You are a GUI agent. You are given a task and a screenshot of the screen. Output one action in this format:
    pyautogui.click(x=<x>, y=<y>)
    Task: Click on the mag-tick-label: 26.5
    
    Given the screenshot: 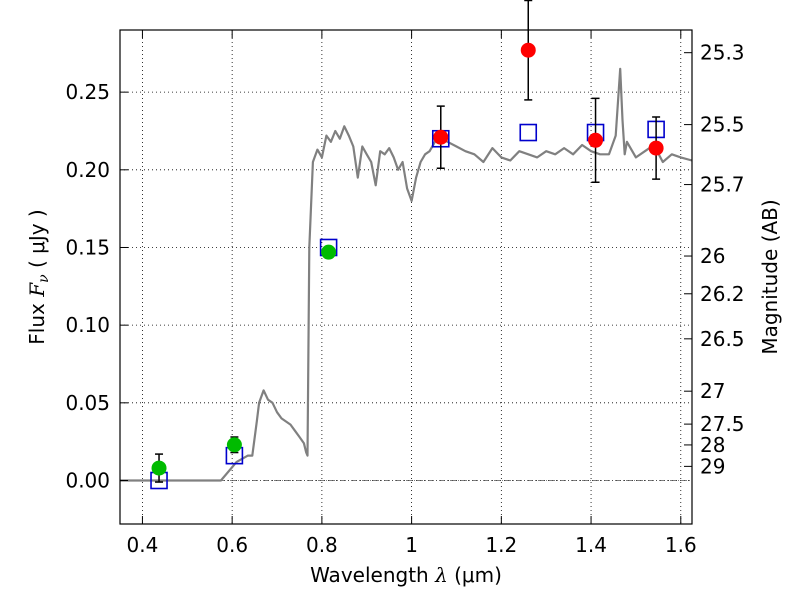 What is the action you would take?
    pyautogui.click(x=722, y=339)
    